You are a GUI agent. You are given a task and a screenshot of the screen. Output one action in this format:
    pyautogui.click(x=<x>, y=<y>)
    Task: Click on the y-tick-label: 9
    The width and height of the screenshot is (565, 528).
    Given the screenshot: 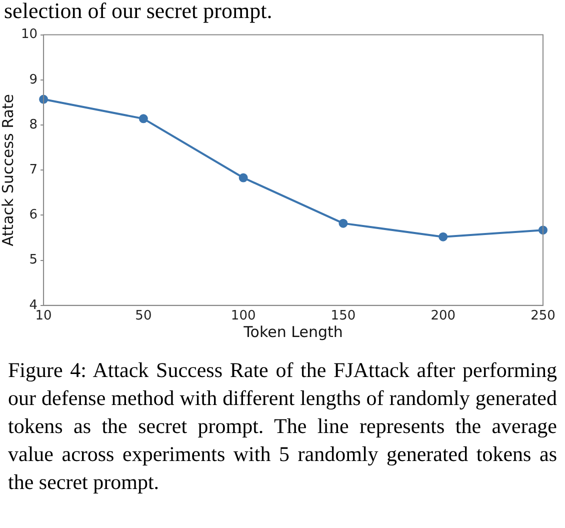 What is the action you would take?
    pyautogui.click(x=33, y=80)
    